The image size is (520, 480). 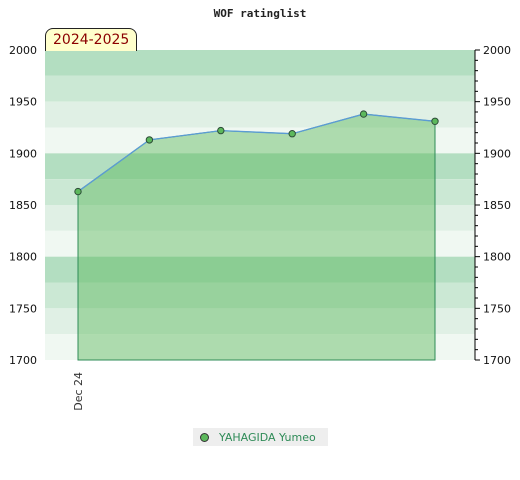 I want to click on legend: YAHAGIDA Yumeo, so click(x=260, y=437).